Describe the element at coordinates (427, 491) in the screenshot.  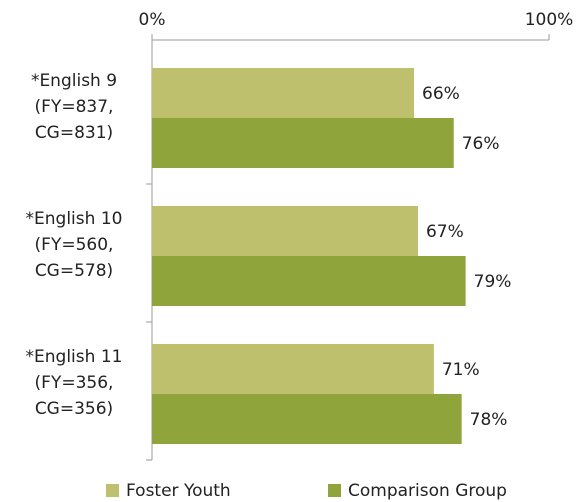
I see `legend-label: Comparison Group` at that location.